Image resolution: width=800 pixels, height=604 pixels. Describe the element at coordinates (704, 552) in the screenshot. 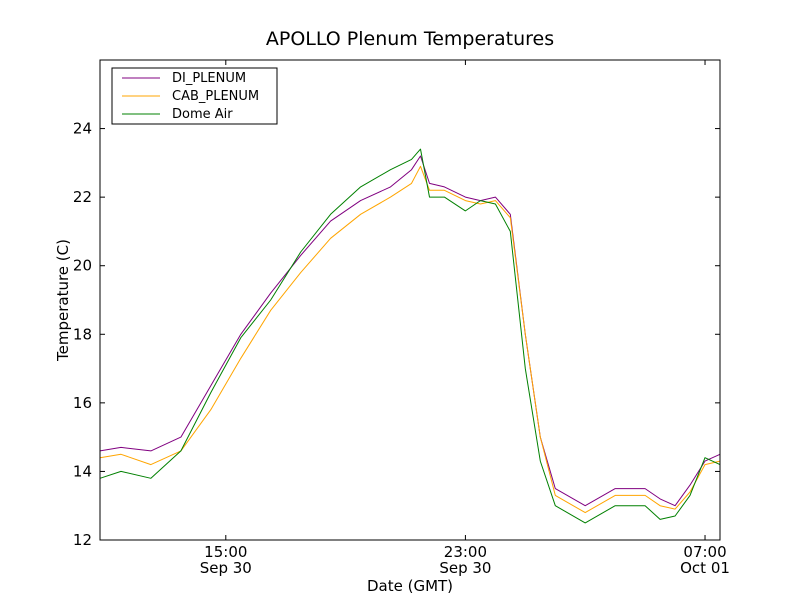

I see `x-tick-label-time: 07:00` at that location.